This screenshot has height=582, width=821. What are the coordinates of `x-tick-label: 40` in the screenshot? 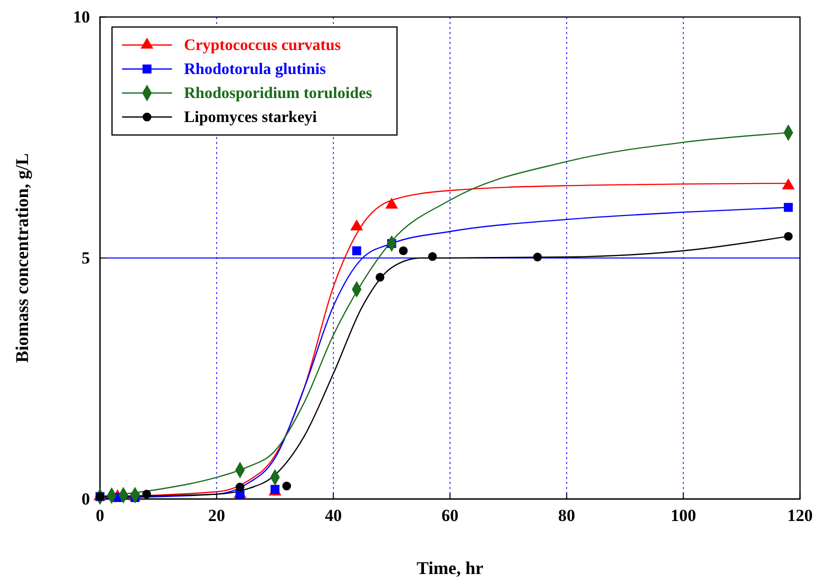 It's located at (333, 516).